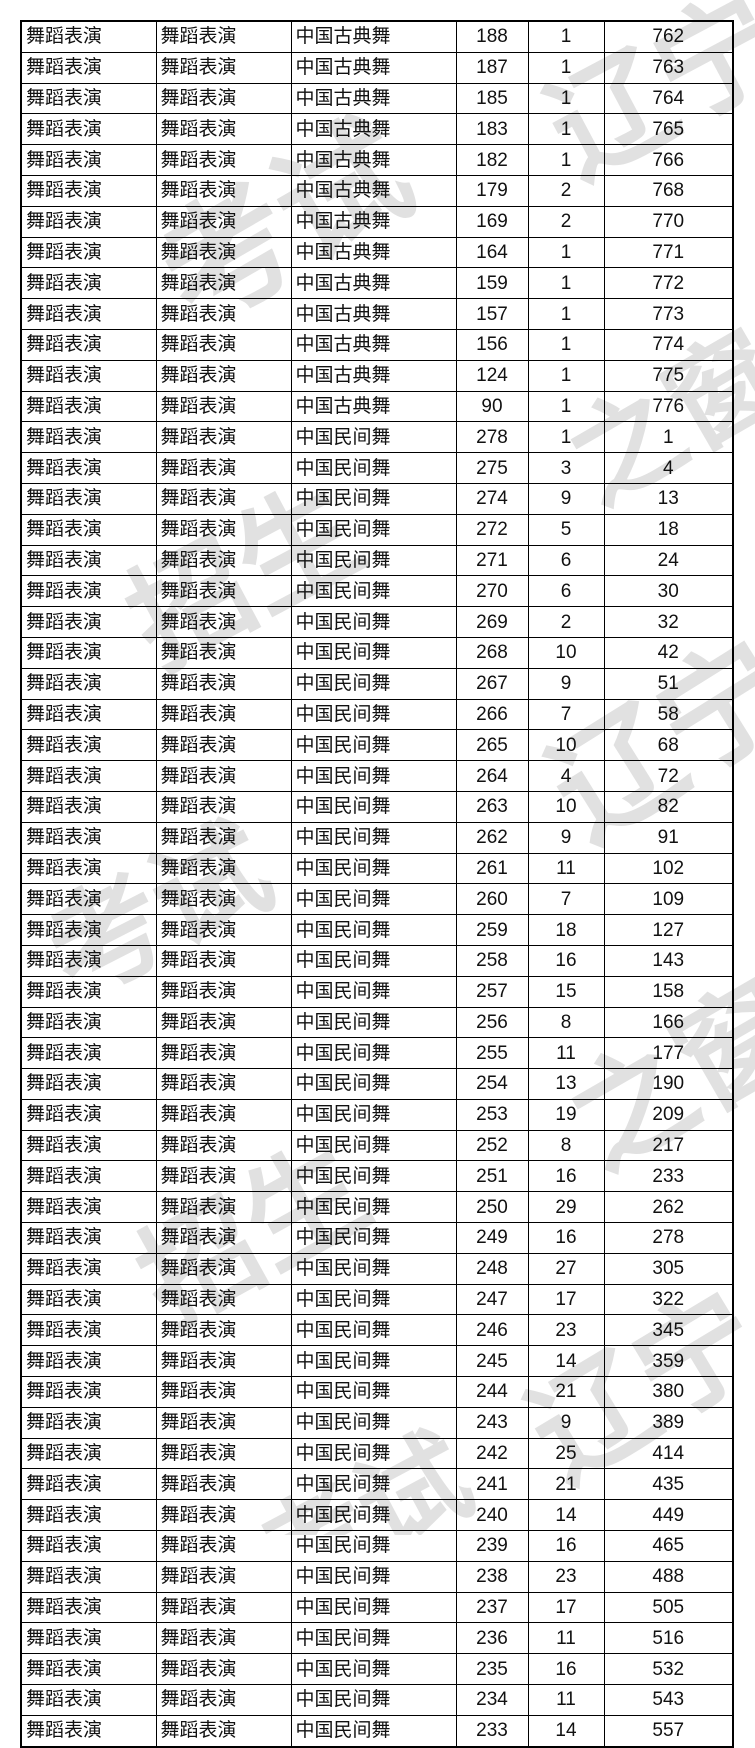 The height and width of the screenshot is (1748, 755). Describe the element at coordinates (668, 498) in the screenshot. I see `cell-cumulative: 13` at that location.